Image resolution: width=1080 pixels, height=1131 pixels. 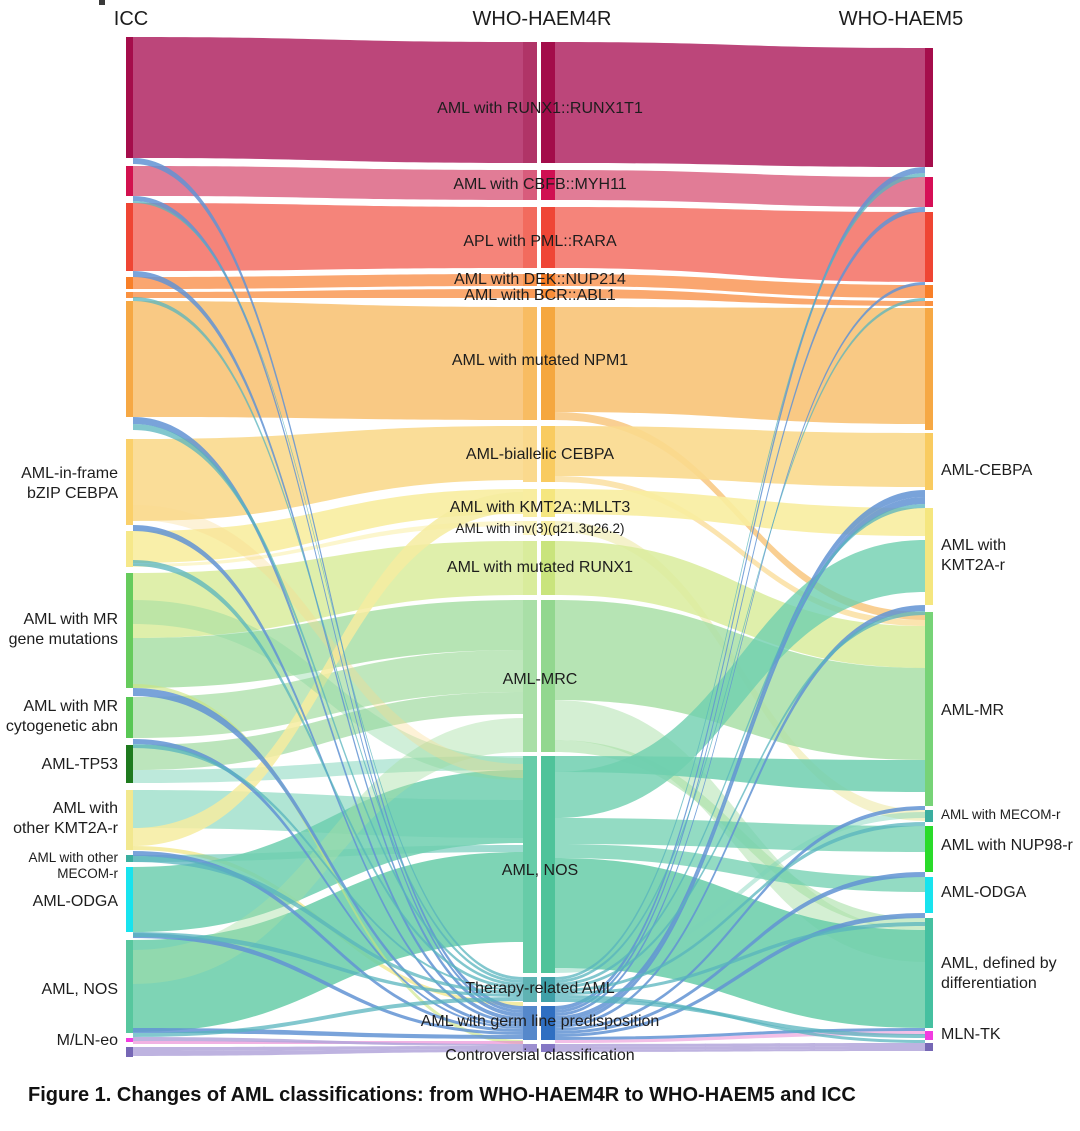 I want to click on node-label: M/LN-eo, so click(x=87, y=1040).